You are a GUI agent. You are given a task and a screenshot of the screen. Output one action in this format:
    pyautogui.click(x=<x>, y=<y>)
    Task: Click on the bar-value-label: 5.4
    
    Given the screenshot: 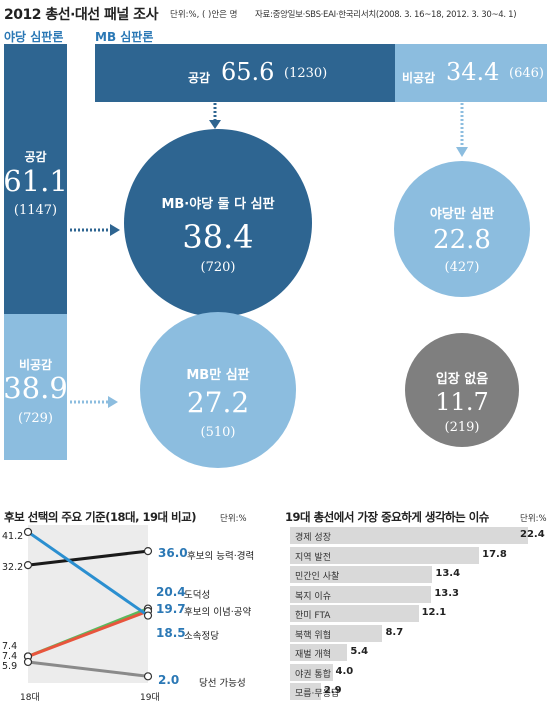 What is the action you would take?
    pyautogui.click(x=359, y=651)
    